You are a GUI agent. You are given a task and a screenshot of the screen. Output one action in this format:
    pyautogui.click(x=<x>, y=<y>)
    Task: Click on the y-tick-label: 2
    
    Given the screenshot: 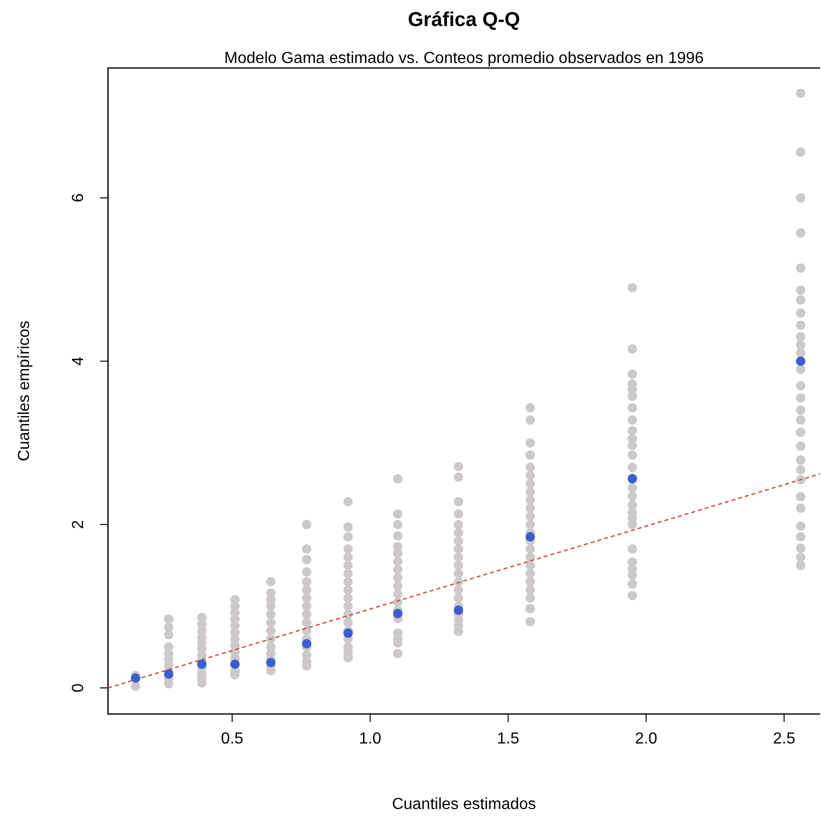 What is the action you would take?
    pyautogui.click(x=78, y=524)
    